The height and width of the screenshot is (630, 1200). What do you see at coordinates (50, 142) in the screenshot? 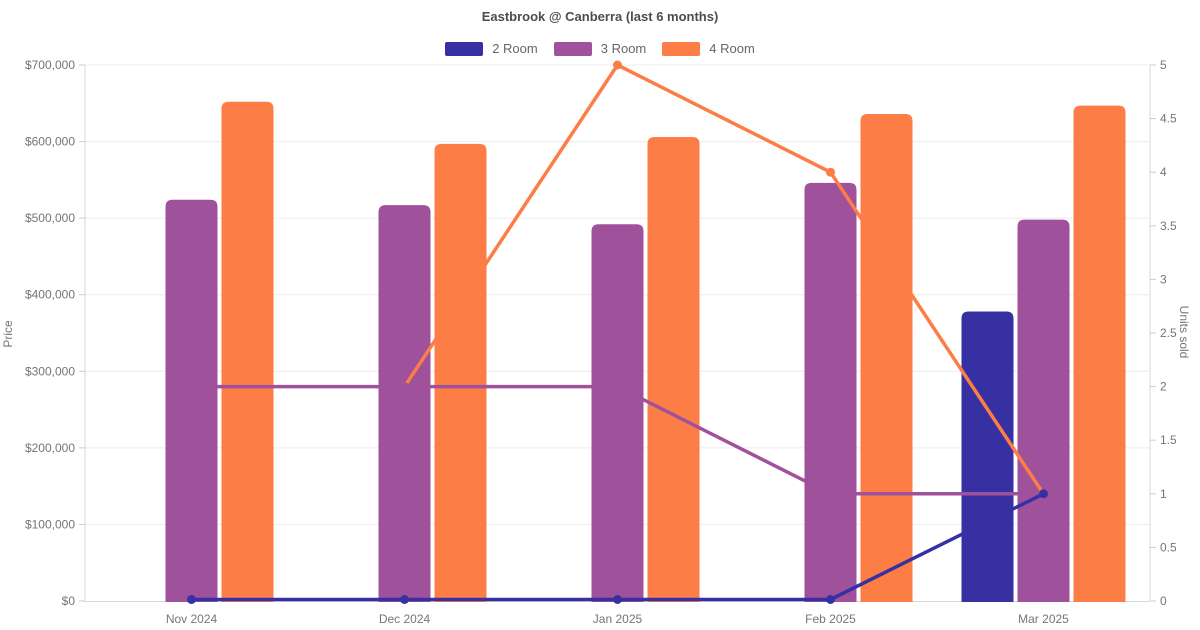
I see `left-axis-tick-label: $600,000` at bounding box center [50, 142].